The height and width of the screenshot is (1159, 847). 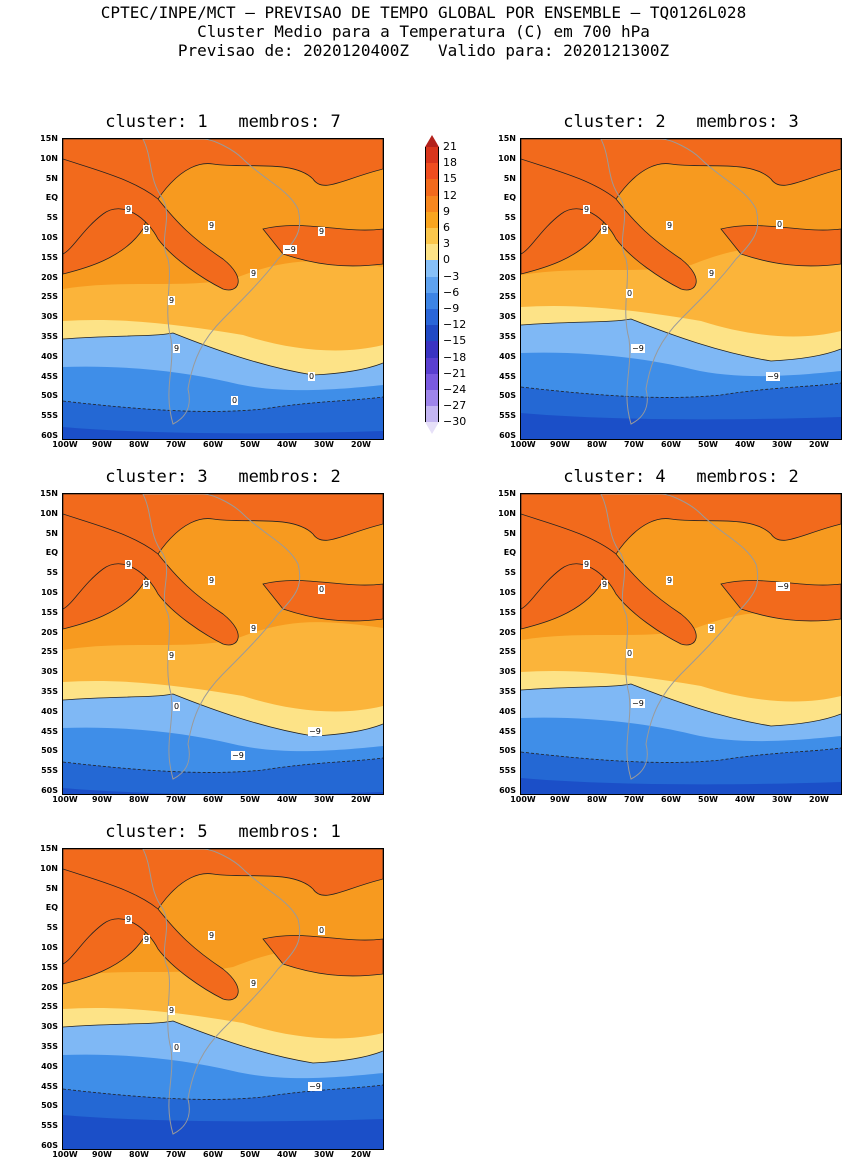 What do you see at coordinates (446, 244) in the screenshot?
I see `colorbar-level-label: 3` at bounding box center [446, 244].